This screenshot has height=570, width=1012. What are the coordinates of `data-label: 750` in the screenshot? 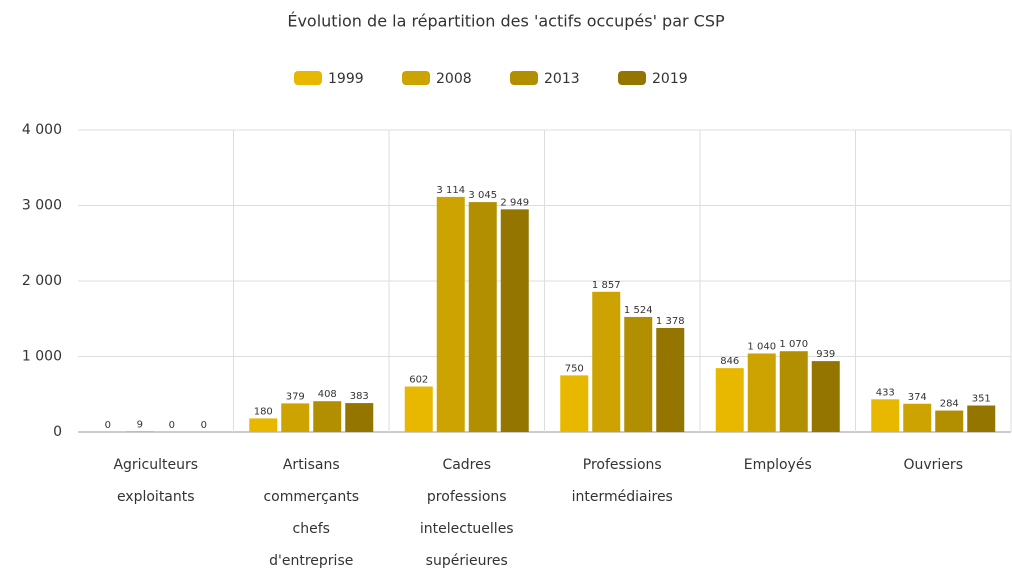 It's located at (574, 368).